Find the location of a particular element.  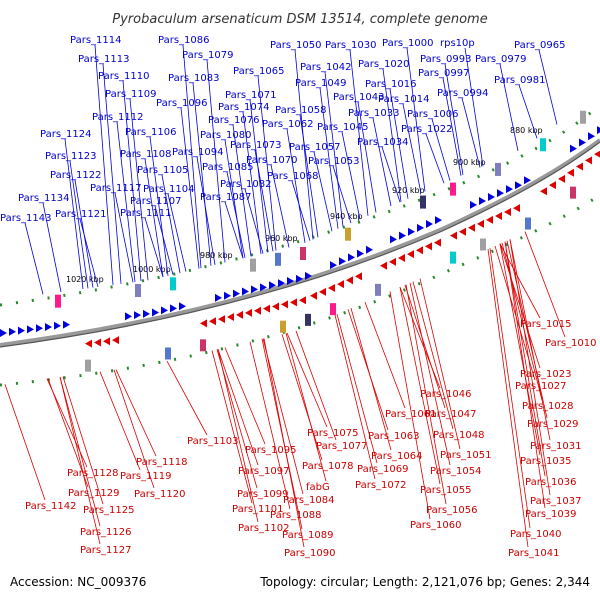

forward-gene-label: Pars_1020 is located at coordinates (383, 64).